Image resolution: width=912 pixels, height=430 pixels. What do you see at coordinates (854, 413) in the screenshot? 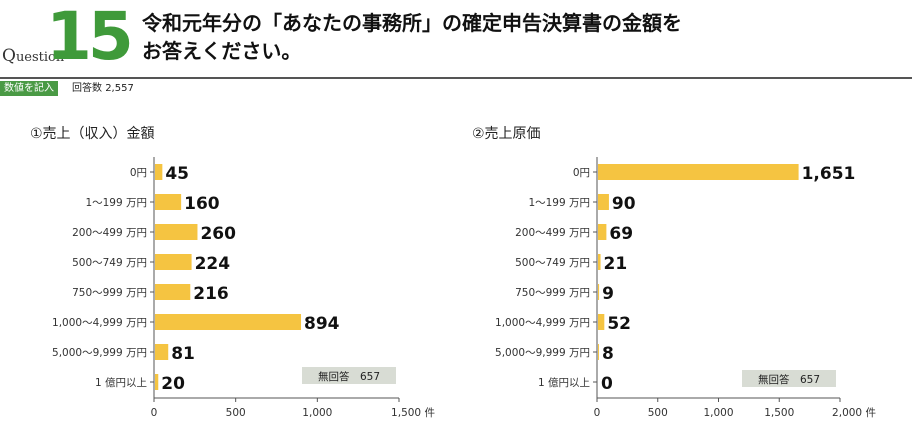
I see `x-tick-label: 2,000 件` at bounding box center [854, 413].